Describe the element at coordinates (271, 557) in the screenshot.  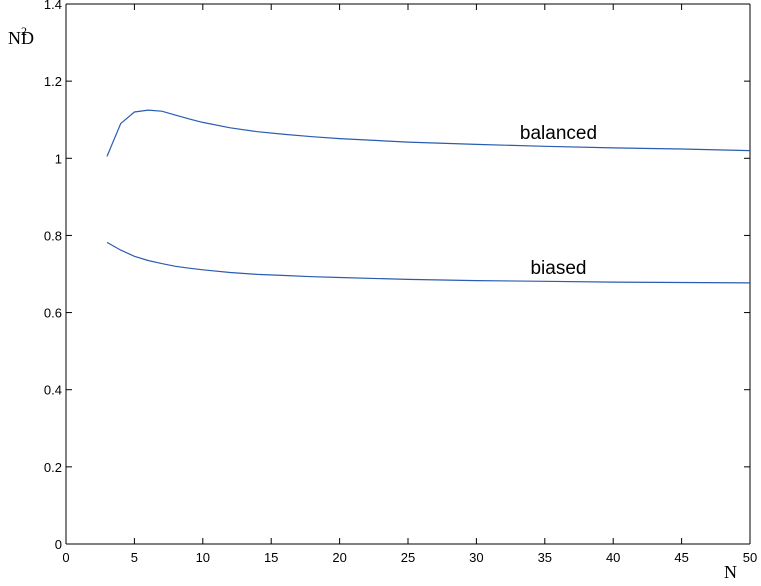
I see `x-tick-label: 15` at that location.